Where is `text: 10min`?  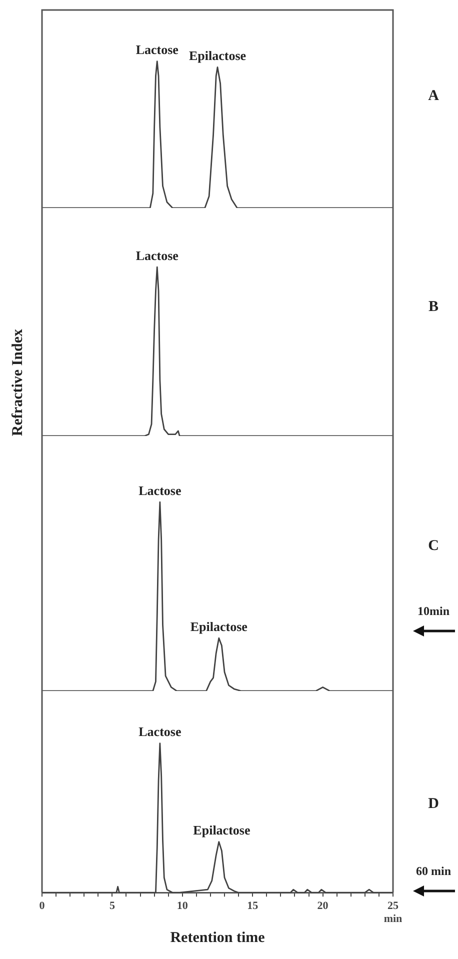 text: 10min is located at coordinates (433, 611).